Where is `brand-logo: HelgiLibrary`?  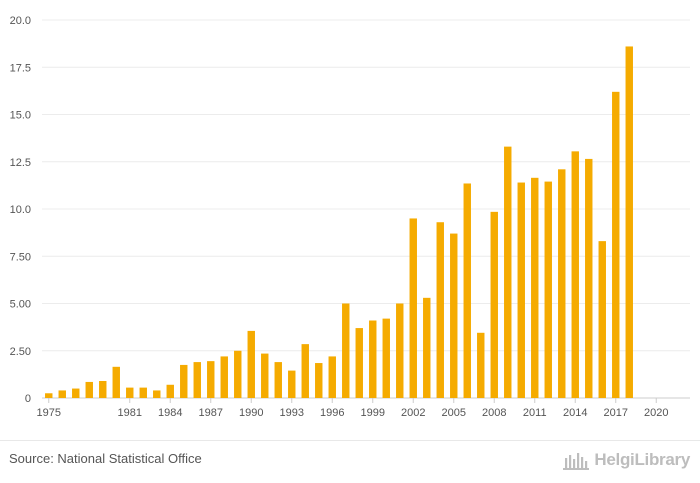
brand-logo: HelgiLibrary is located at coordinates (626, 460).